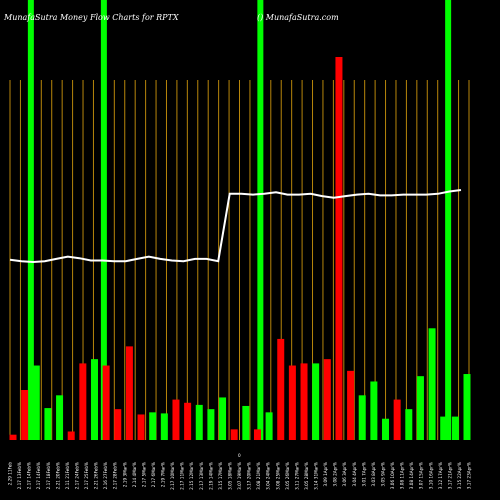  What do you see at coordinates (430, 475) in the screenshot?
I see `x-tick-label: 3.10 16Apr%` at bounding box center [430, 475].